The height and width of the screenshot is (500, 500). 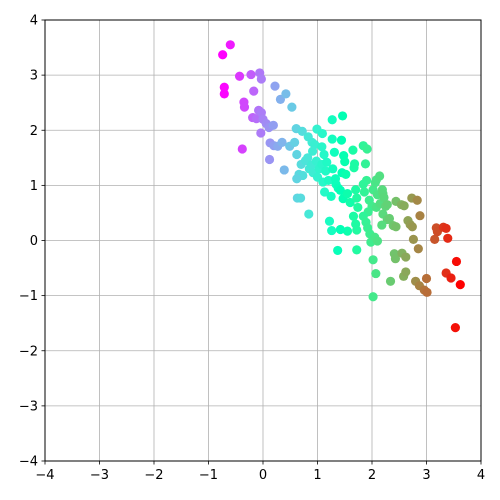 What do you see at coordinates (34, 76) in the screenshot?
I see `y-tick-label: 3` at bounding box center [34, 76].